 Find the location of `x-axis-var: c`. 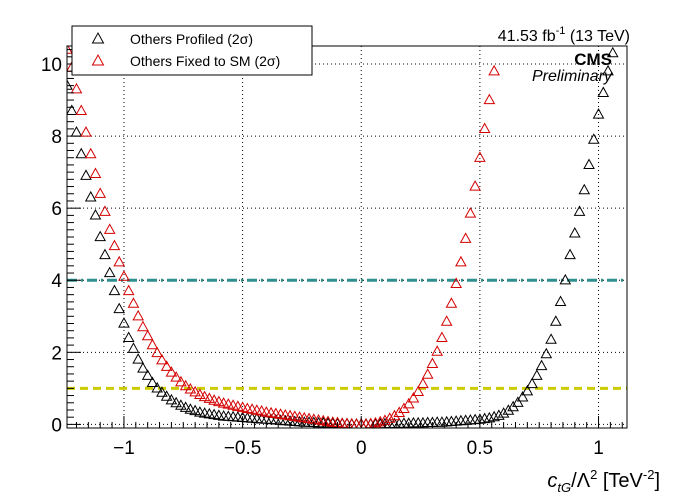

x-axis-var: c is located at coordinates (552, 481).